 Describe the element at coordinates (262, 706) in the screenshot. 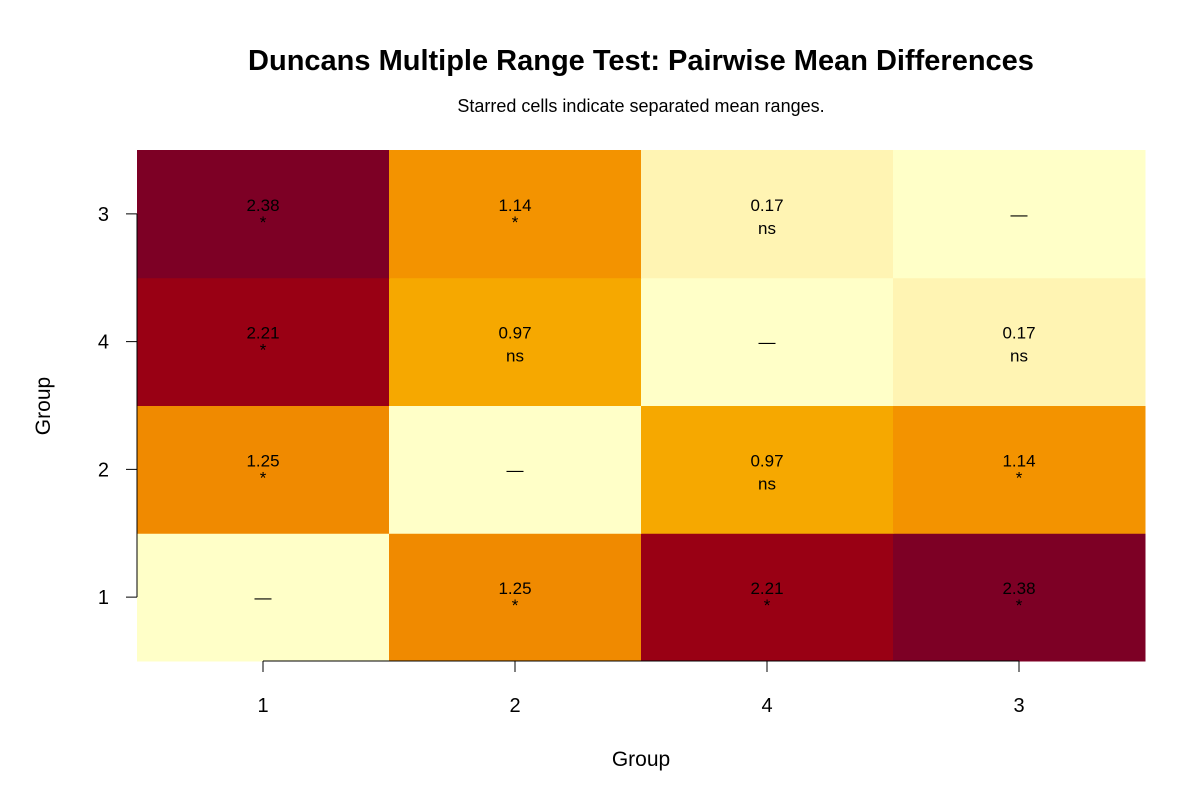

I see `x-tick-label: 1` at that location.